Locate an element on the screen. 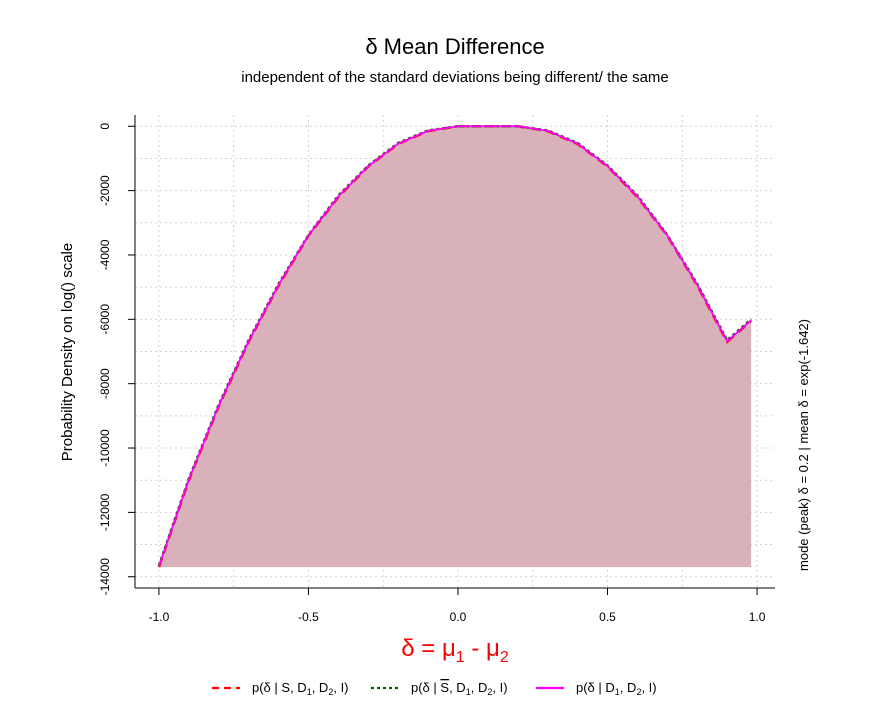  x-axis-label-mid: - μ is located at coordinates (482, 648).